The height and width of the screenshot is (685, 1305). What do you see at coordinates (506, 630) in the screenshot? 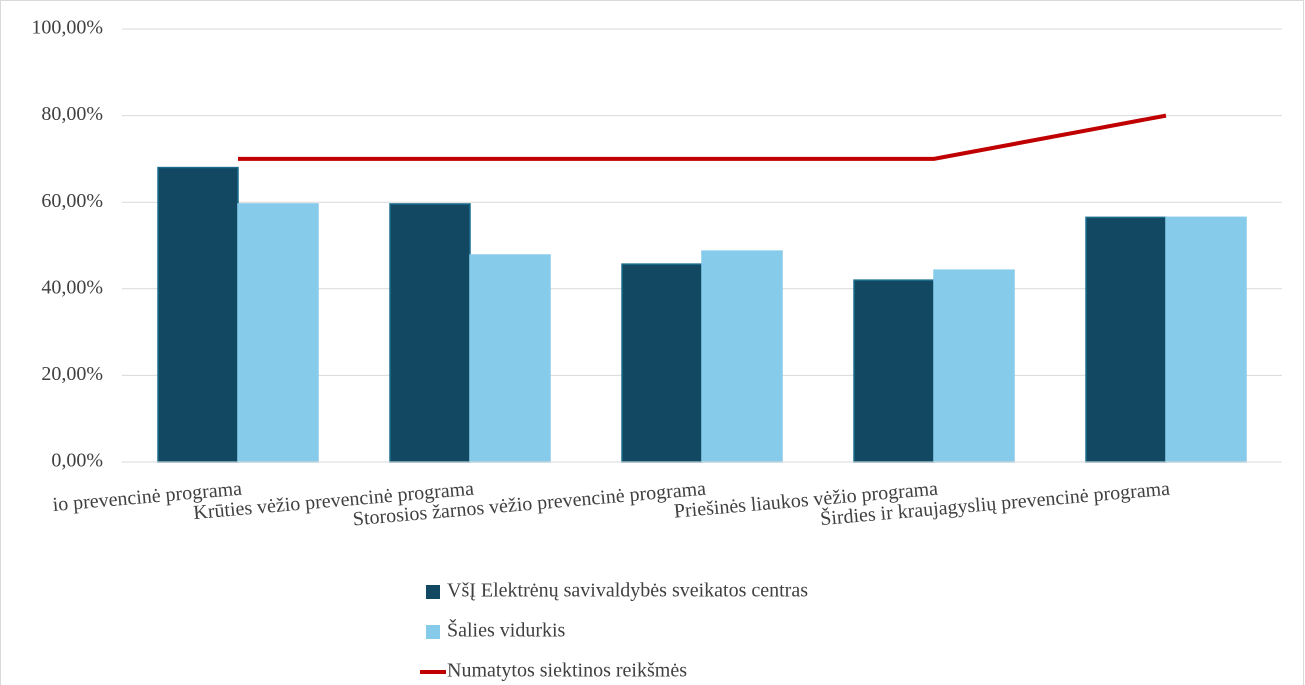
I see `legend-label: Šalies vidurkis` at bounding box center [506, 630].